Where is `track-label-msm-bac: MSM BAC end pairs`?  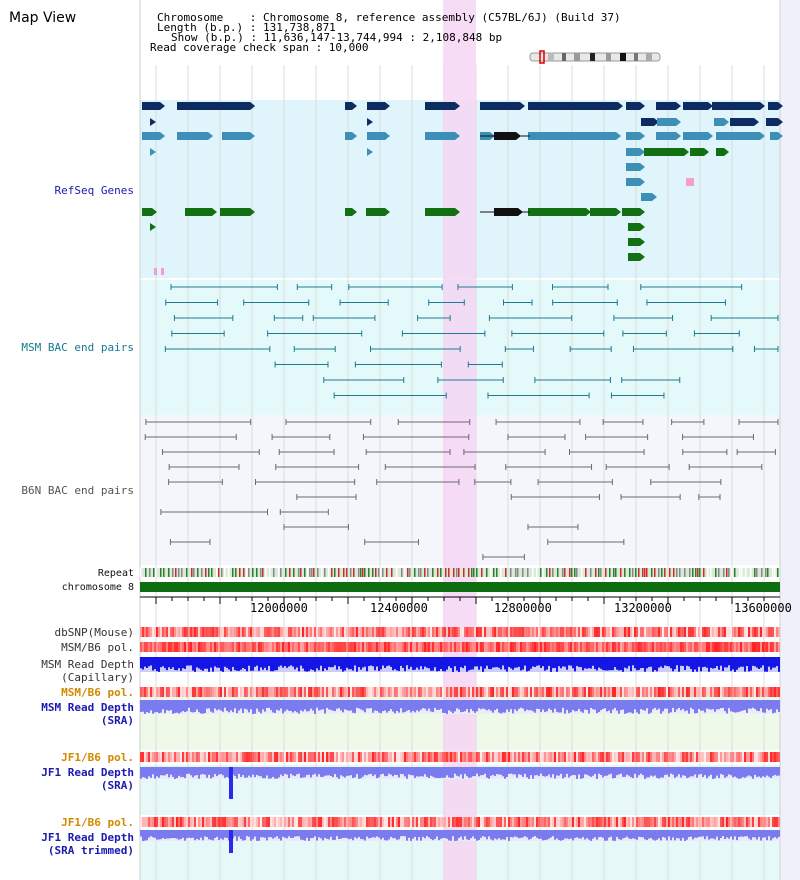
track-label-msm-bac: MSM BAC end pairs is located at coordinates (77, 347).